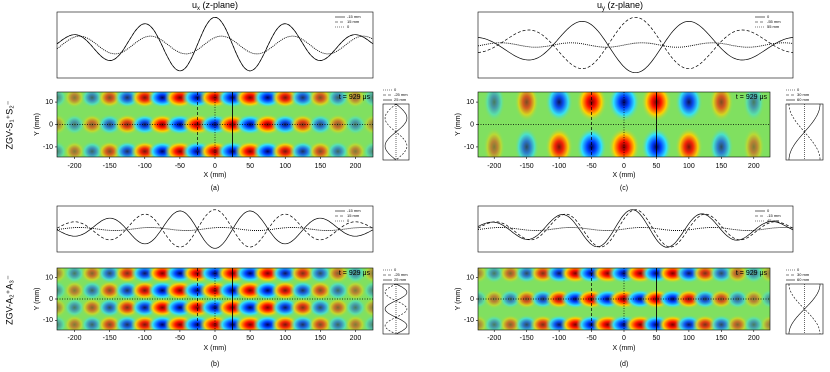 Image resolution: width=830 pixels, height=372 pixels. Describe the element at coordinates (401, 94) in the screenshot. I see `legend-label: -25 mm` at that location.